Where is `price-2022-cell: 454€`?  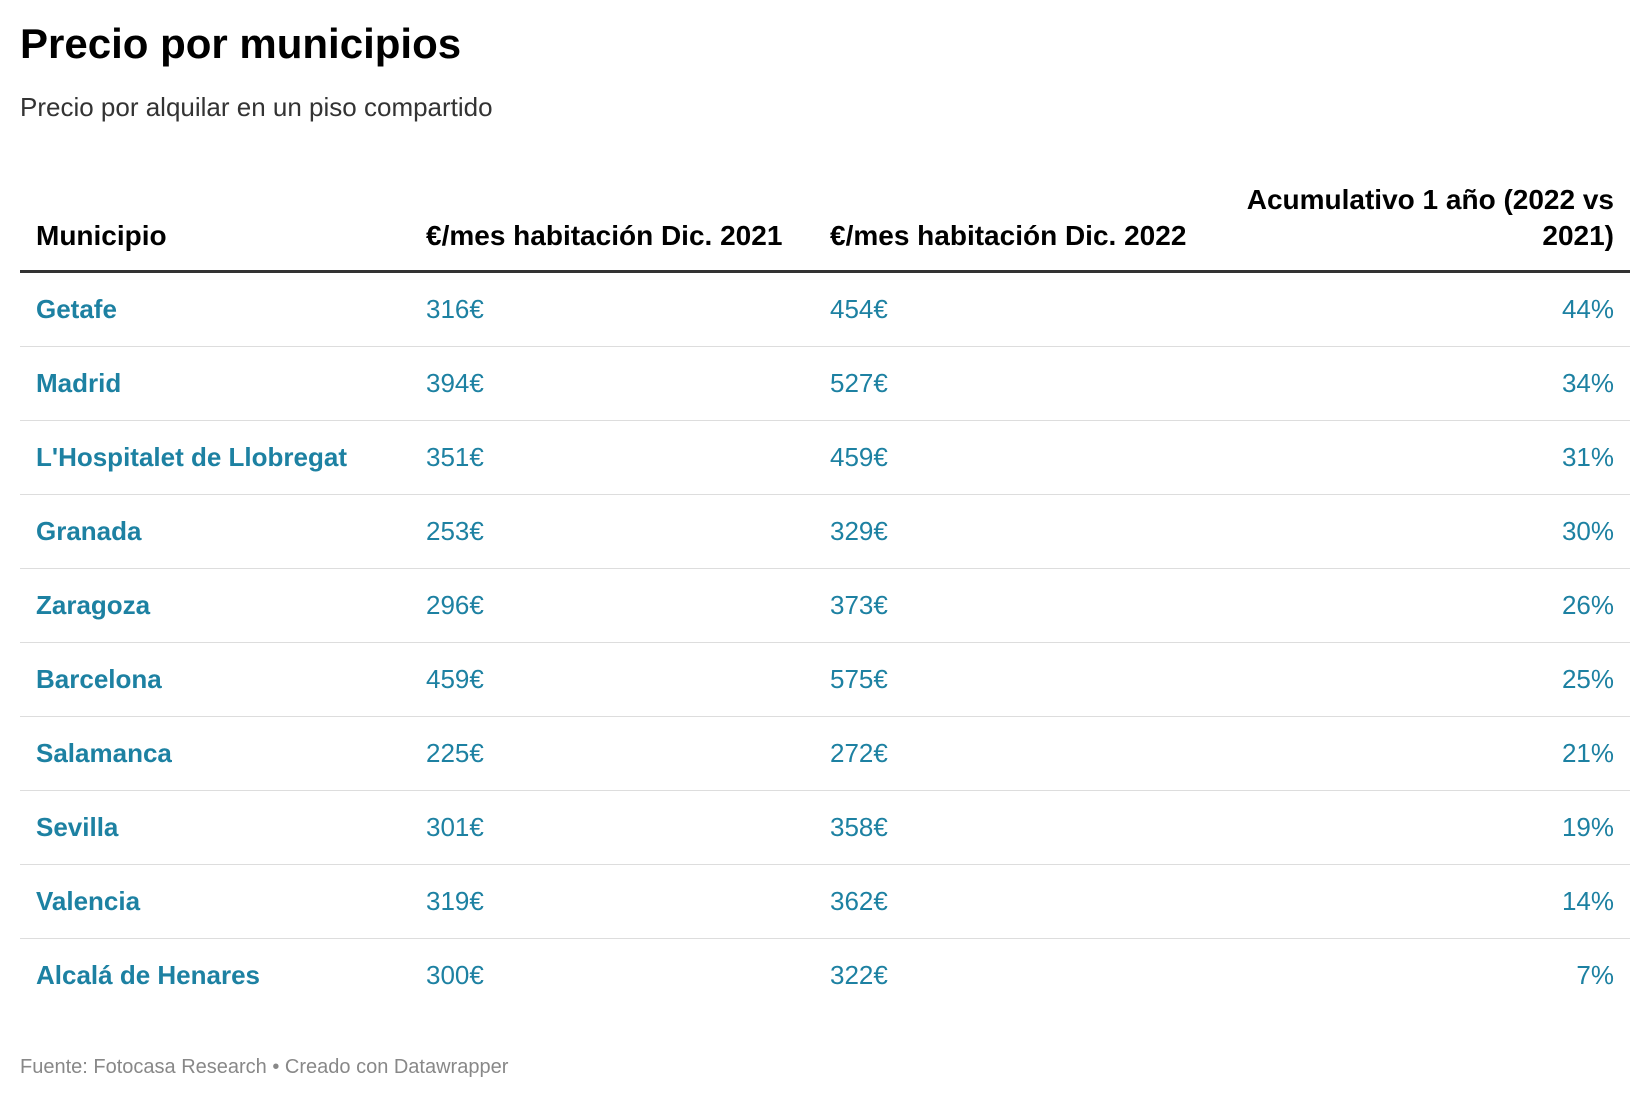
price-2022-cell: 454€ is located at coordinates (1016, 309).